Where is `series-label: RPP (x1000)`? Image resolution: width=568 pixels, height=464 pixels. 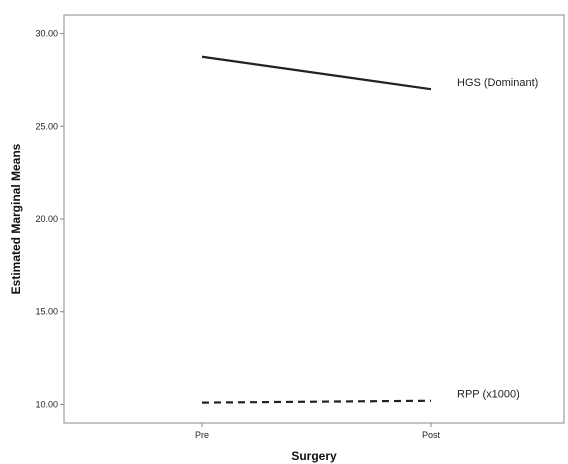
series-label: RPP (x1000) is located at coordinates (488, 395).